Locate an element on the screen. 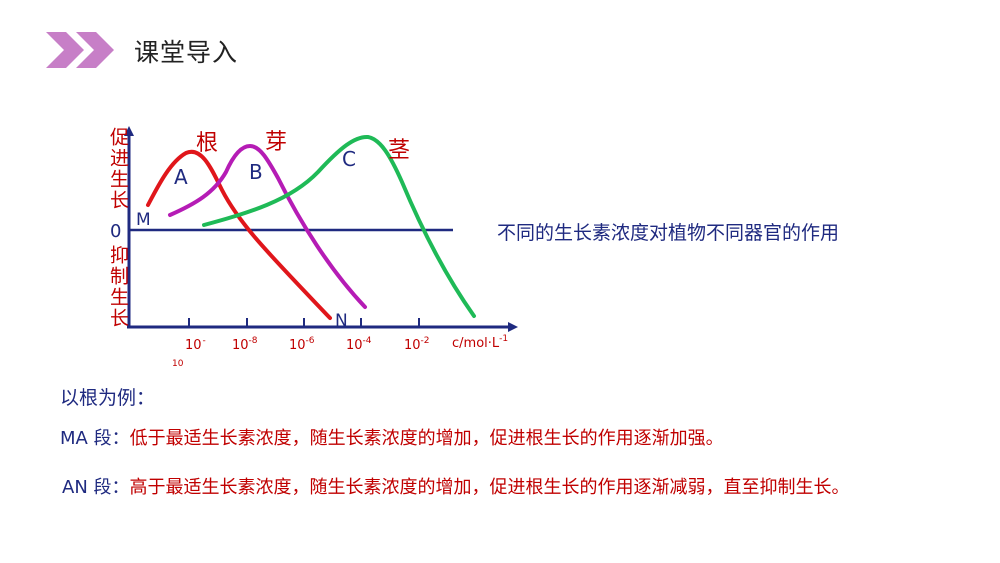  x-tick-label: 10⁻⁸ is located at coordinates (245, 344).